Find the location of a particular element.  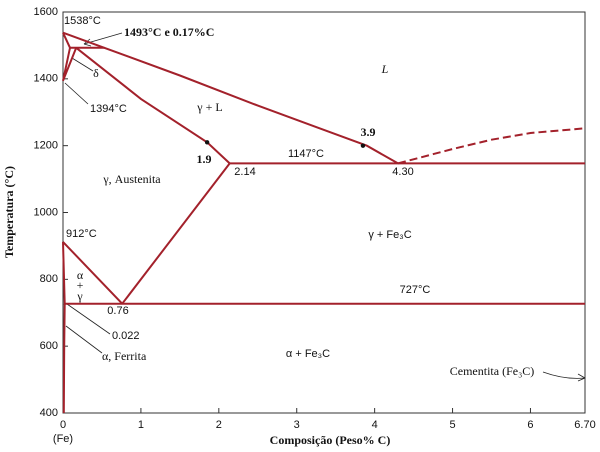

annotation: 1147°C is located at coordinates (306, 154).